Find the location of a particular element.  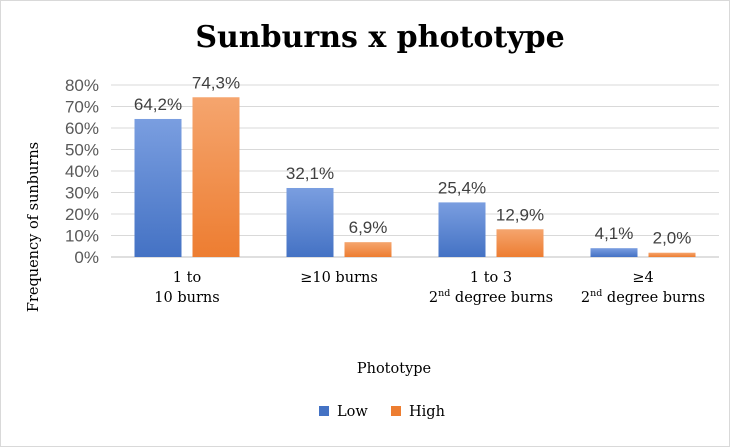

y-axis-ticks: 0% 10% 20% 30% 40% 50% 60% 70% 80% is located at coordinates (82, 171).